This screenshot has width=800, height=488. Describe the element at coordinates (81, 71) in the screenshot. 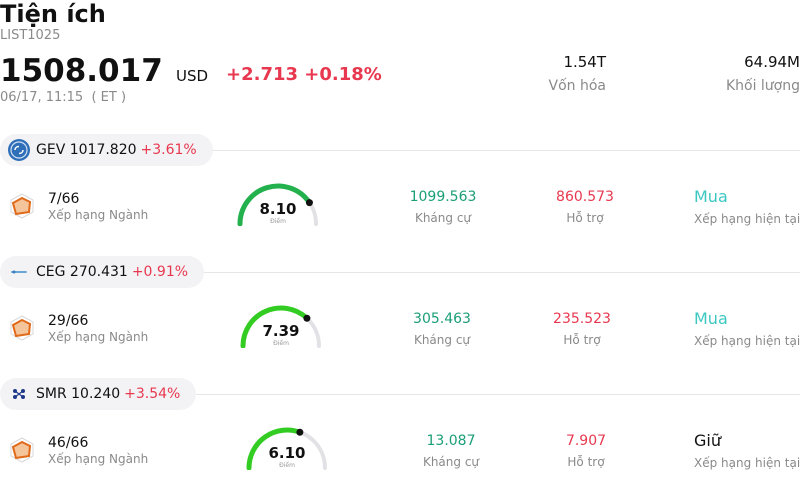

I see `index-price: 1508.017` at that location.